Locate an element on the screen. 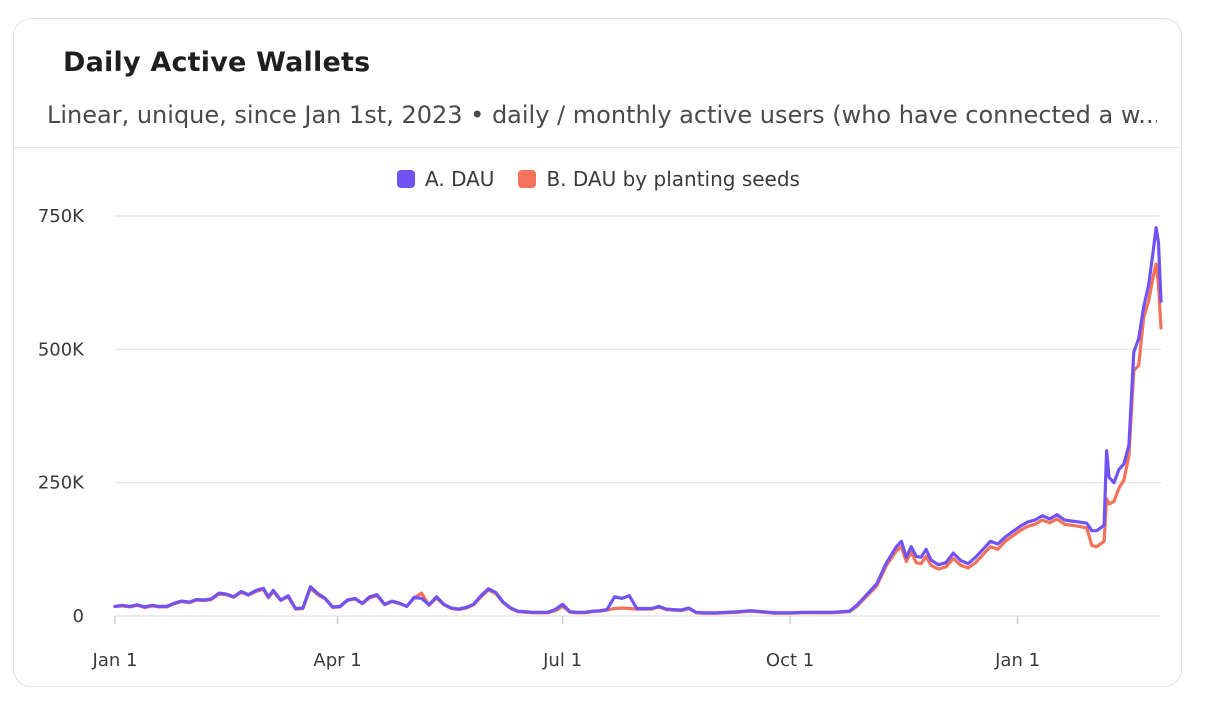 This screenshot has width=1206, height=713. header-divider is located at coordinates (597, 147).